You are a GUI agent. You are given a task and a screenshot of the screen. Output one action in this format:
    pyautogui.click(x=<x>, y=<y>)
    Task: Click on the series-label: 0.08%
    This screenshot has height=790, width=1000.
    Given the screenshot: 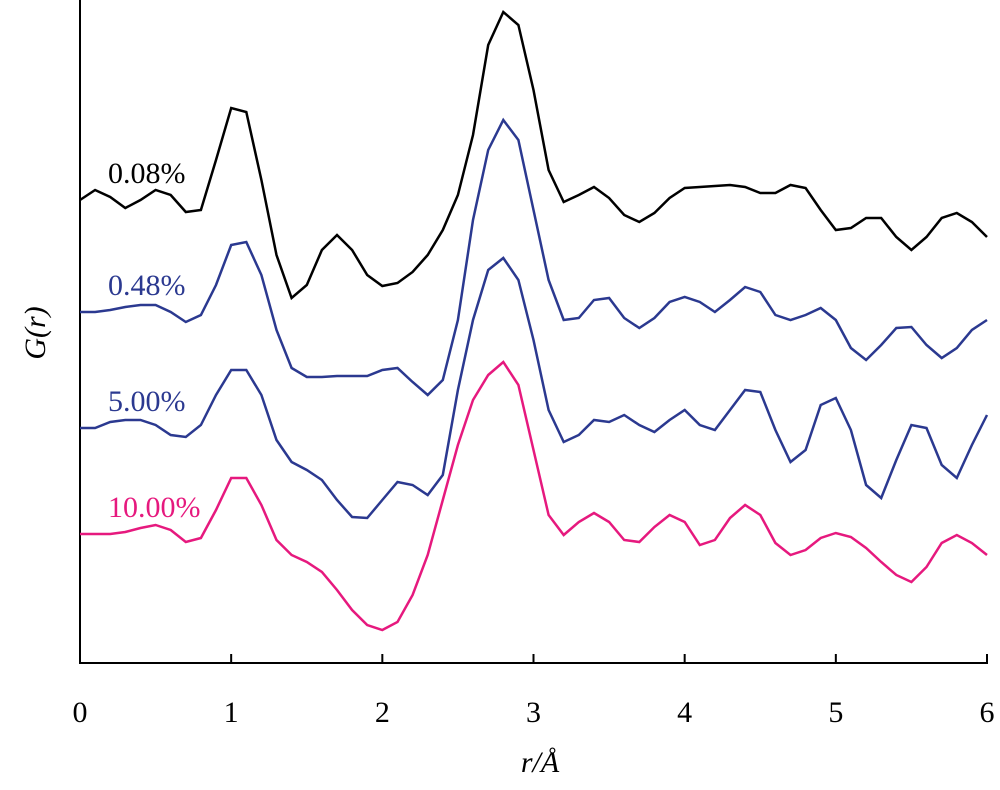 What is the action you would take?
    pyautogui.click(x=147, y=173)
    